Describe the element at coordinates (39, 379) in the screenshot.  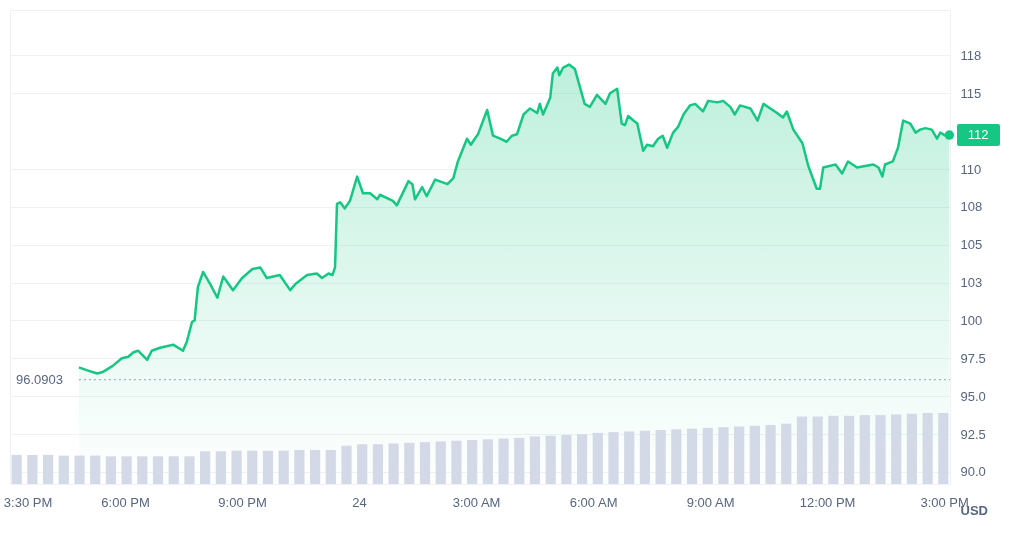
I see `ref-line-label: 96.0903` at that location.